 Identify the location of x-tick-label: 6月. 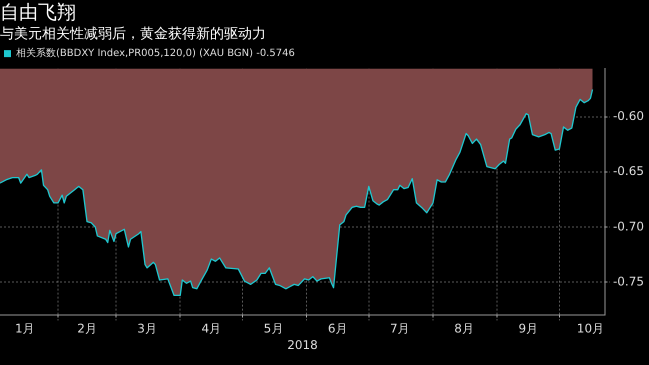
(338, 329).